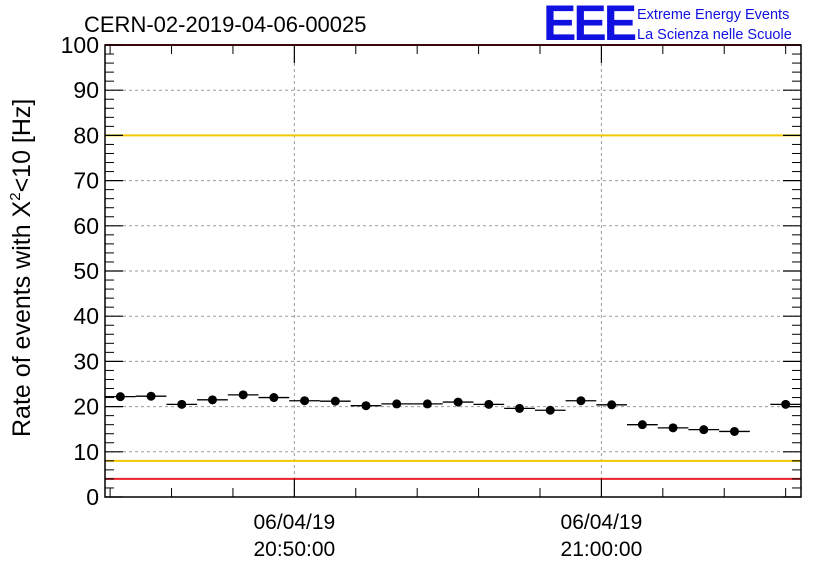 The width and height of the screenshot is (836, 572). I want to click on y-tick-label: 20, so click(86, 407).